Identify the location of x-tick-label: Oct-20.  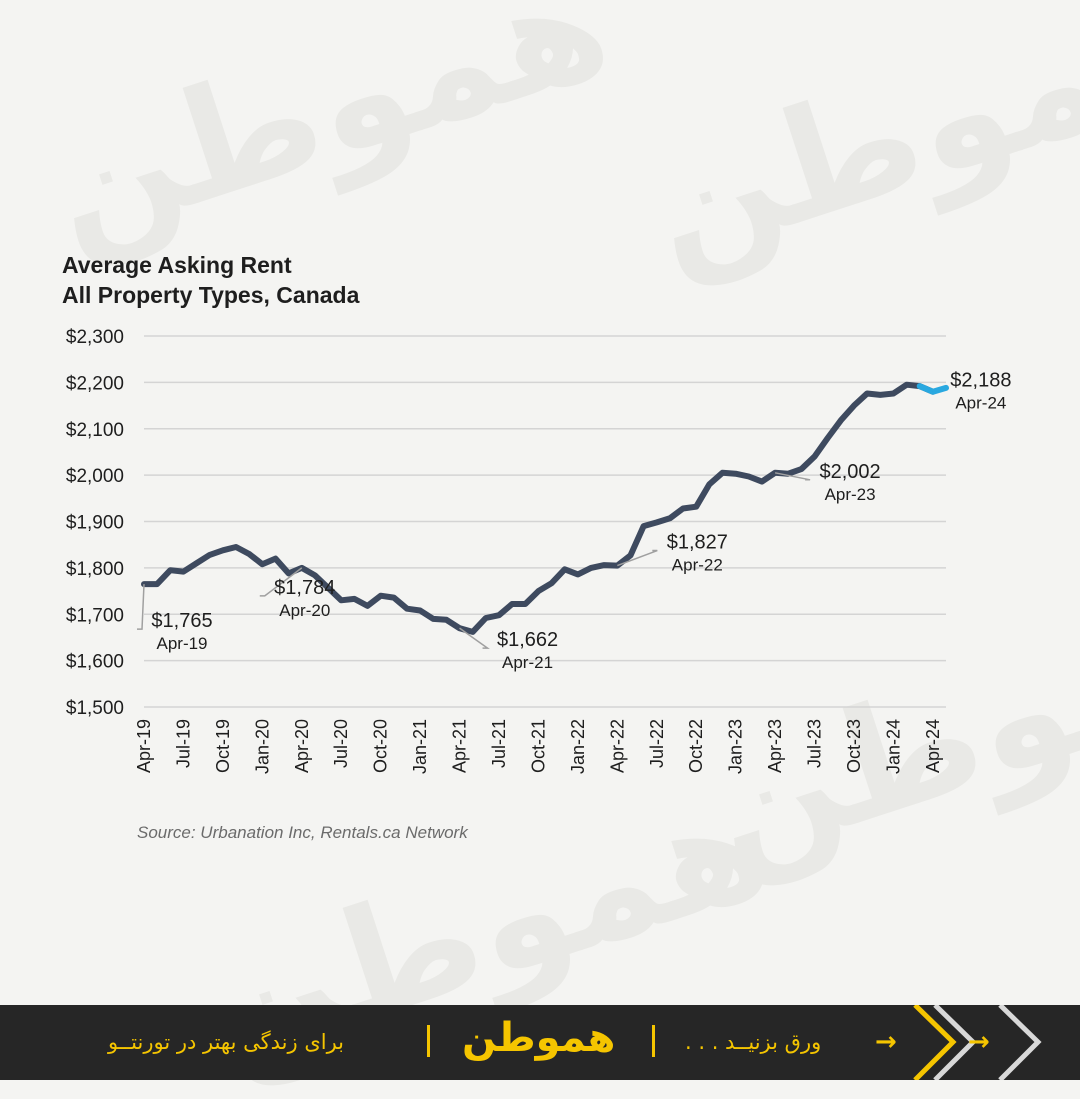
(381, 746).